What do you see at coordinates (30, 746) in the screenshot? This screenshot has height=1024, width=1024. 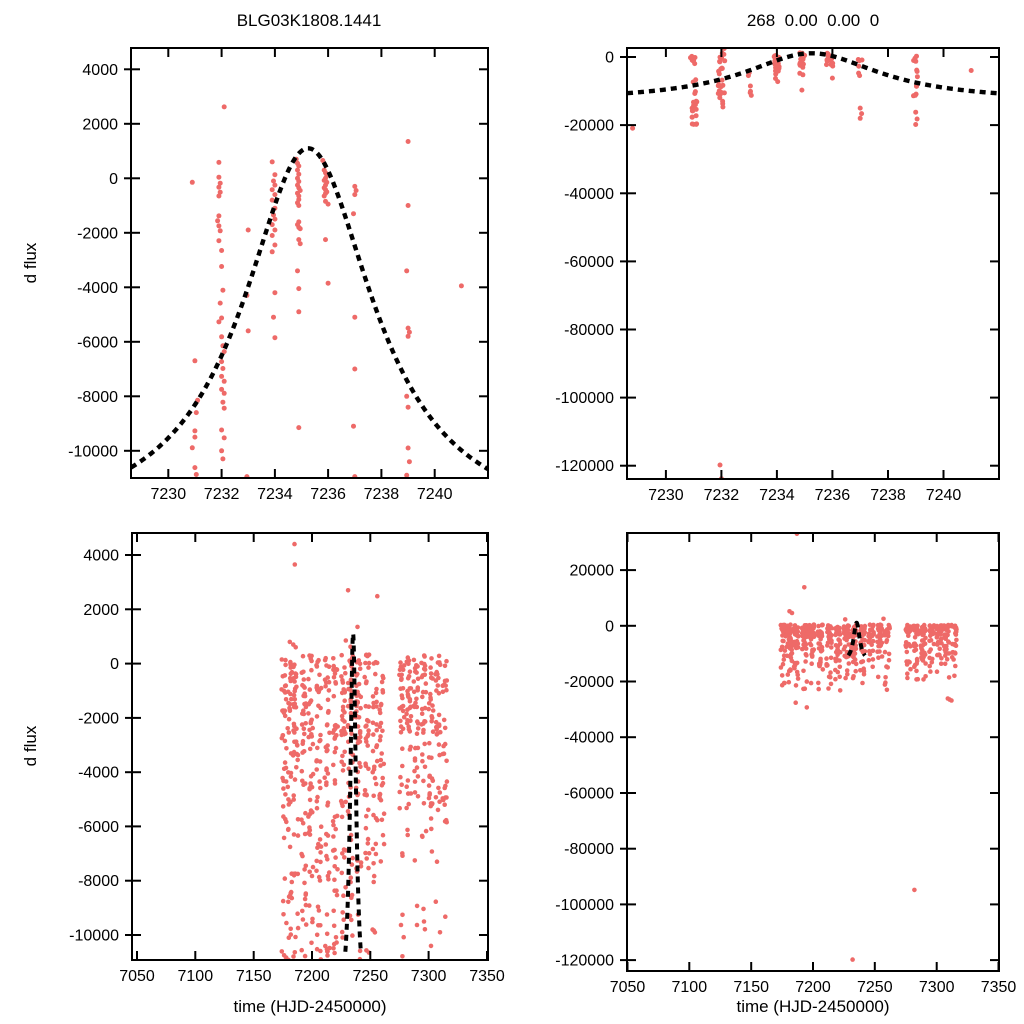 I see `y-axis-label-bottom: d flux` at bounding box center [30, 746].